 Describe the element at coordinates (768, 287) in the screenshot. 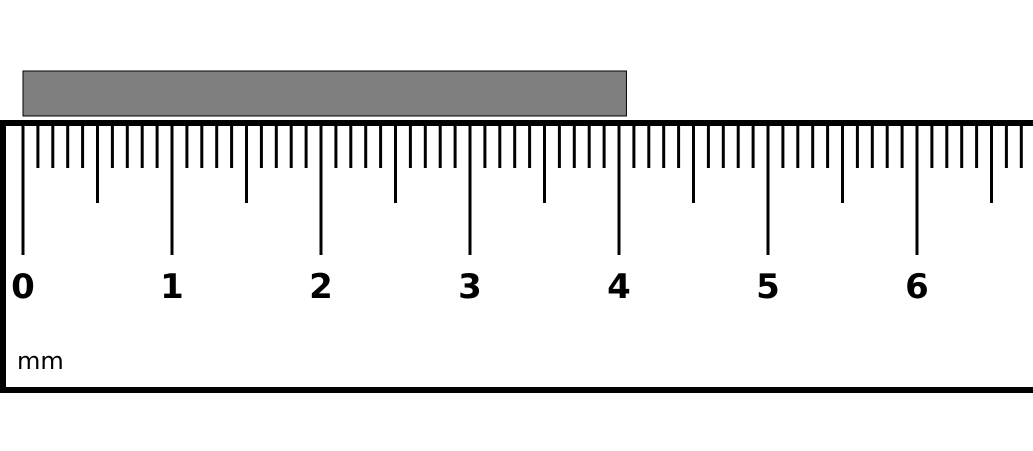

I see `tick-label: 5` at that location.